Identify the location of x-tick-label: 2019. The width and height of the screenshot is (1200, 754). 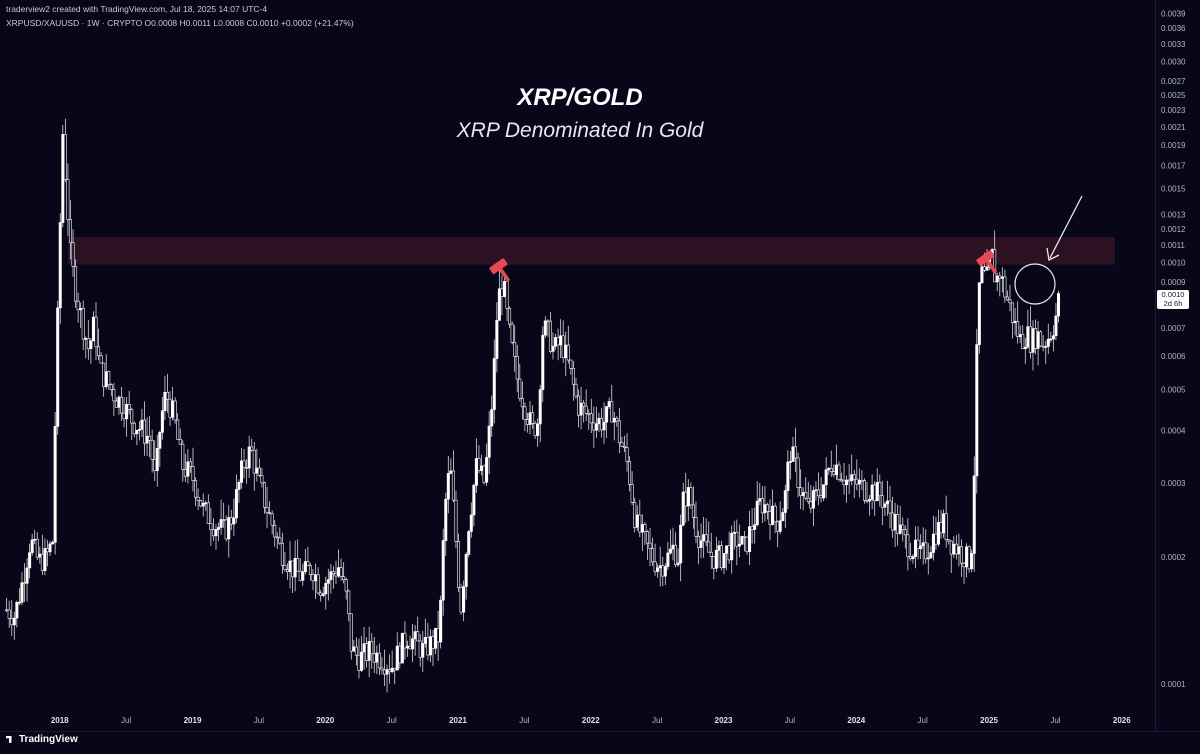
(193, 720).